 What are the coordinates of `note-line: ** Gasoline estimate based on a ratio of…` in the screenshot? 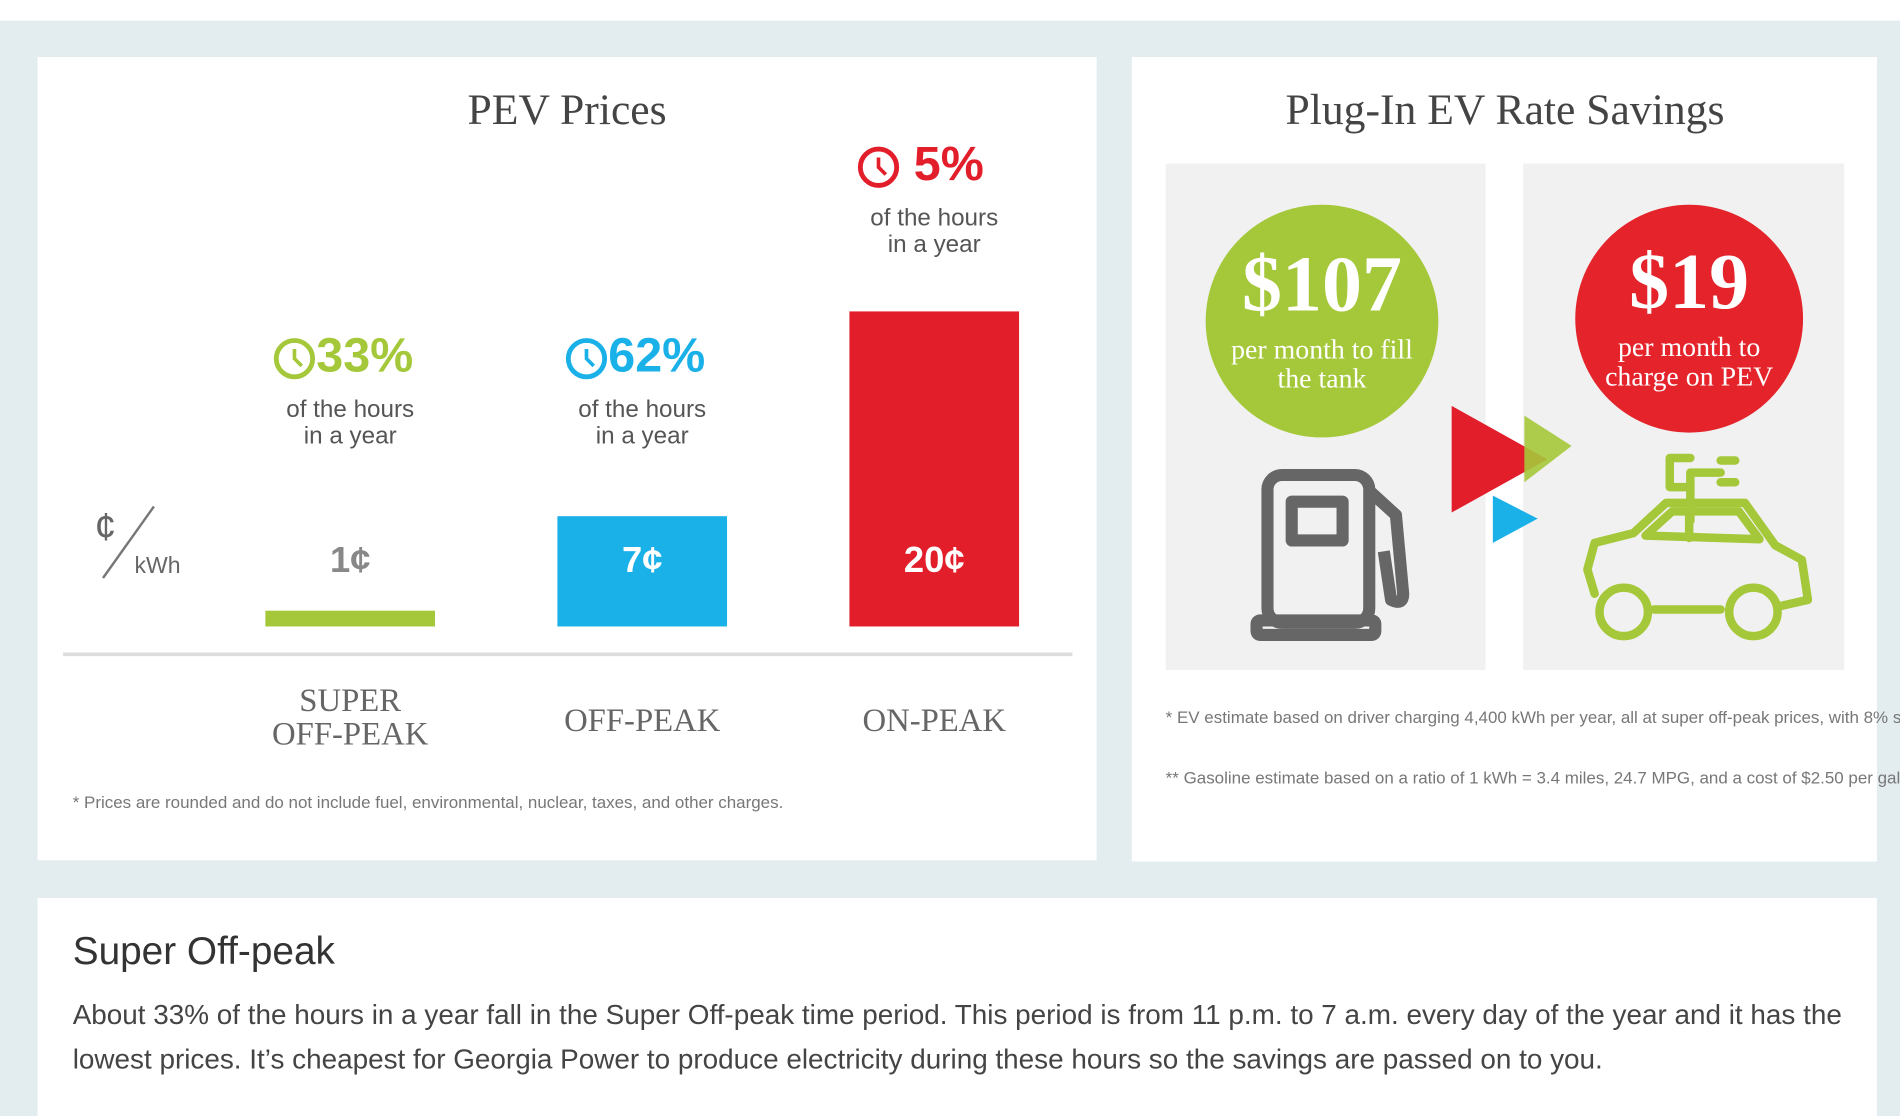 It's located at (1533, 778).